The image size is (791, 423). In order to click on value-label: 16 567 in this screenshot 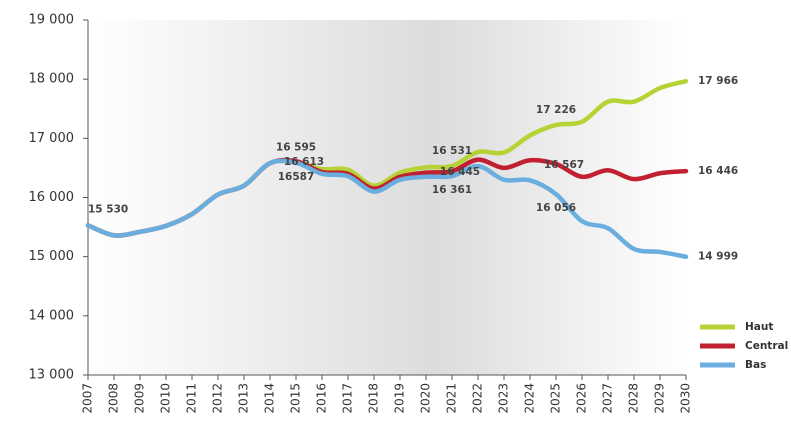, I will do `click(564, 165)`.